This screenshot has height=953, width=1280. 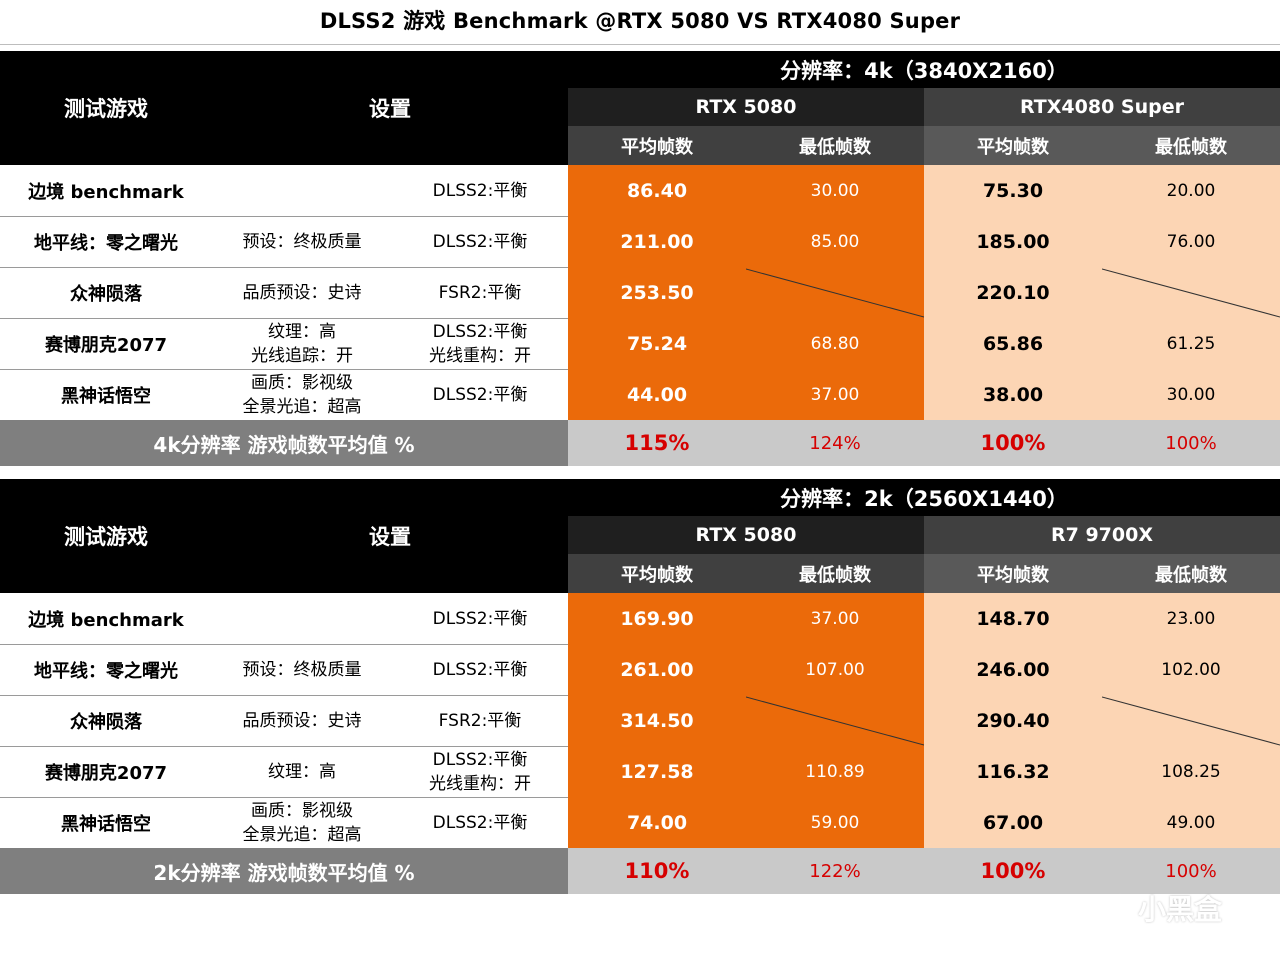 I want to click on gpu-b-header: R7 9700X, so click(x=1102, y=535).